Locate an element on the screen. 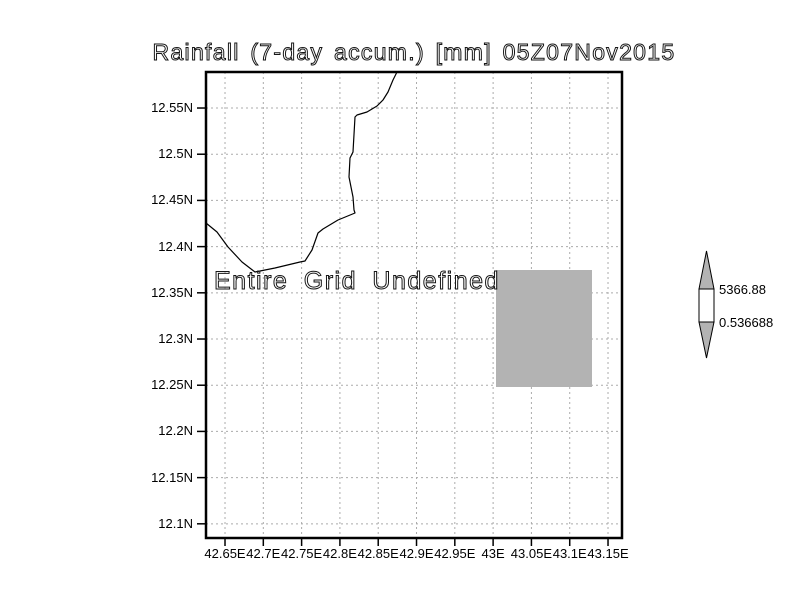 The image size is (792, 612). y-tick-label: 12.3N is located at coordinates (175, 339).